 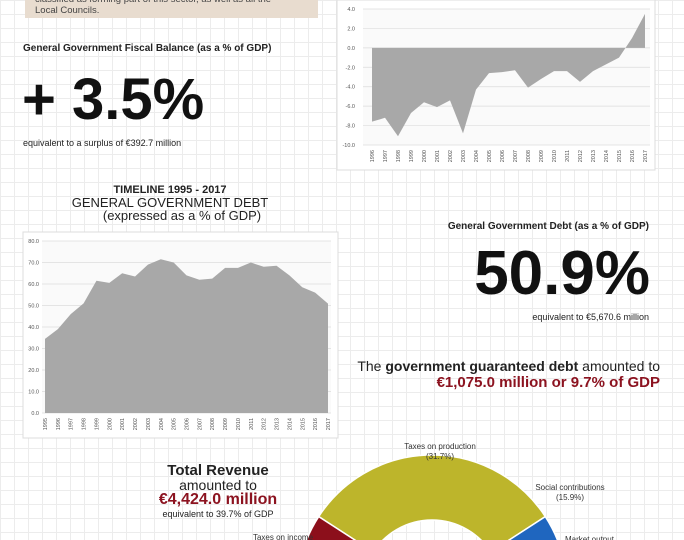 What do you see at coordinates (548, 382) in the screenshot?
I see `guaranteed-amount: €1,075.0 million or 9.7% of GDP` at bounding box center [548, 382].